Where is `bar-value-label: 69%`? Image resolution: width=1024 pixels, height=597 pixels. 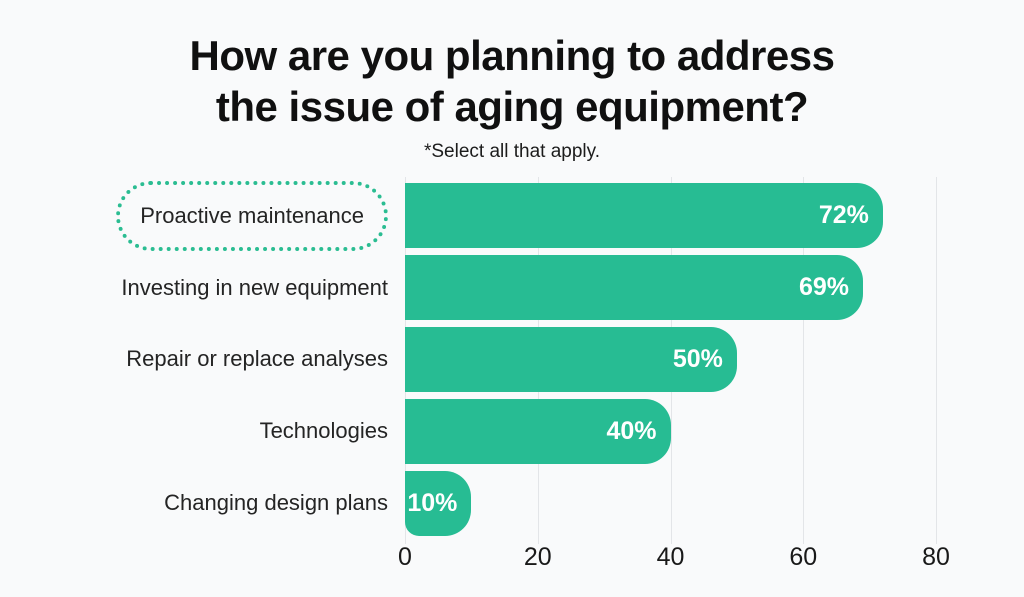
bar-value-label: 69% is located at coordinates (823, 287).